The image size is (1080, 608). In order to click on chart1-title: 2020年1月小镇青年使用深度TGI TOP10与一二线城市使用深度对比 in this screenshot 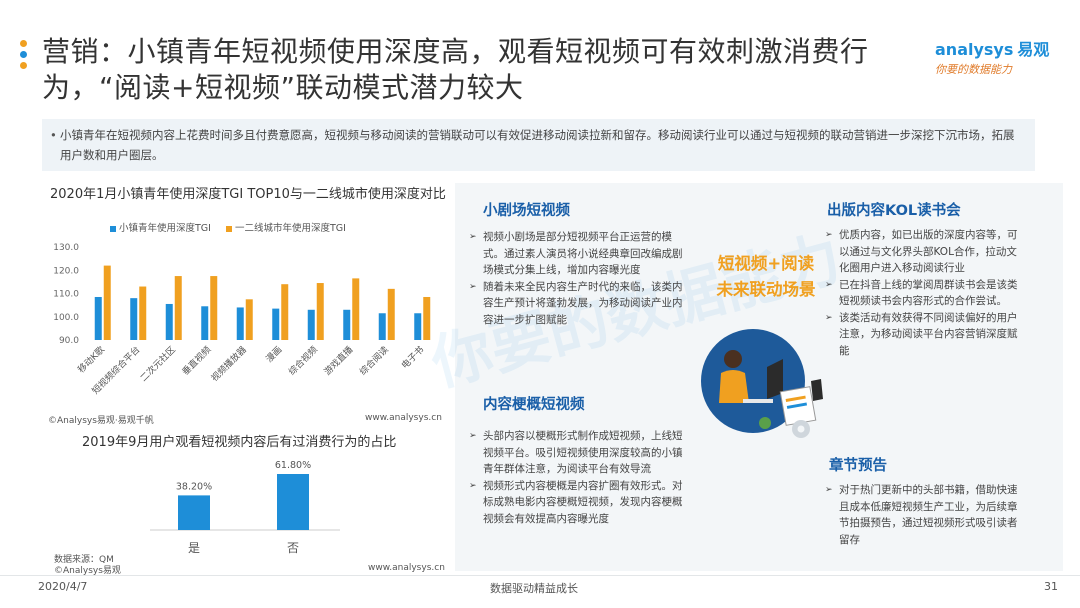, I will do `click(248, 194)`.